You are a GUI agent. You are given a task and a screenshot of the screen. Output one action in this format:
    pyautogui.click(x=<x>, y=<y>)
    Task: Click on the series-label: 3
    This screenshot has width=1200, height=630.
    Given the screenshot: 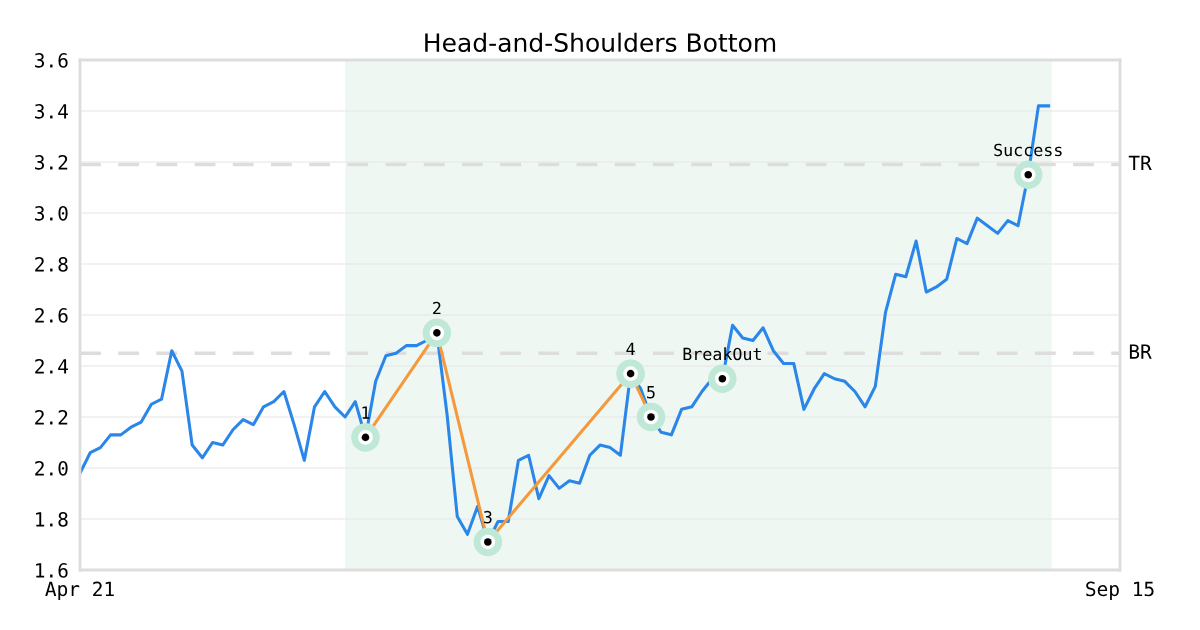 What is the action you would take?
    pyautogui.click(x=487, y=517)
    